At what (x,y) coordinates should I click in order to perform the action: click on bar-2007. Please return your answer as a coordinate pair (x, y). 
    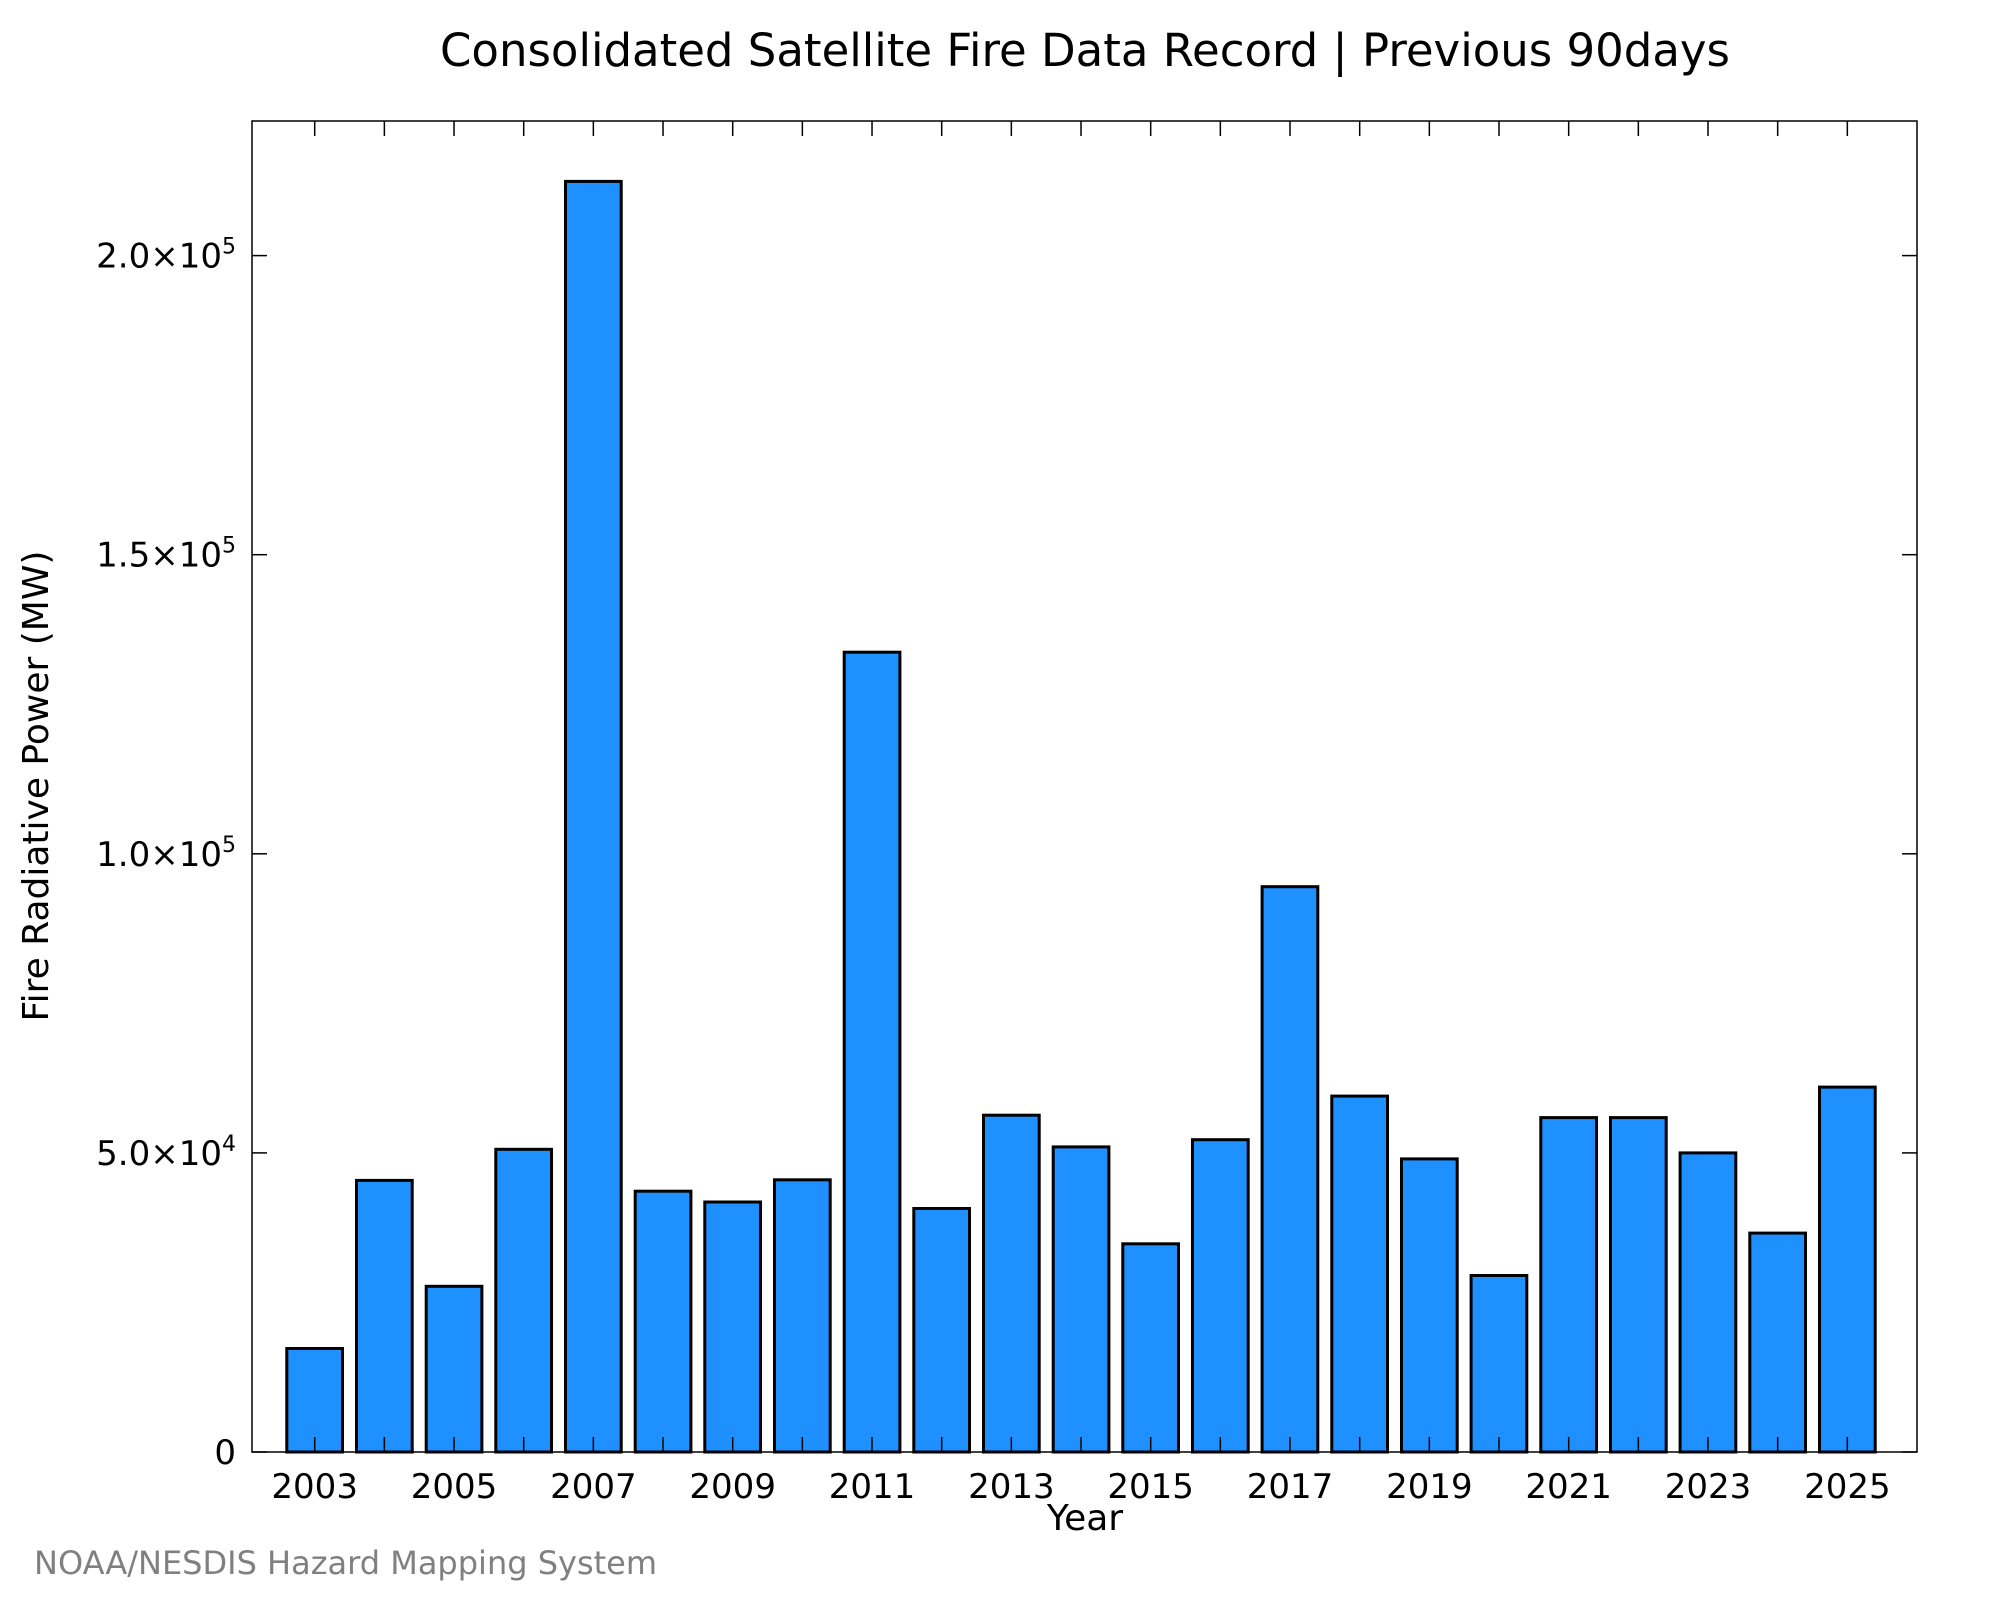
    Looking at the image, I should click on (593, 816).